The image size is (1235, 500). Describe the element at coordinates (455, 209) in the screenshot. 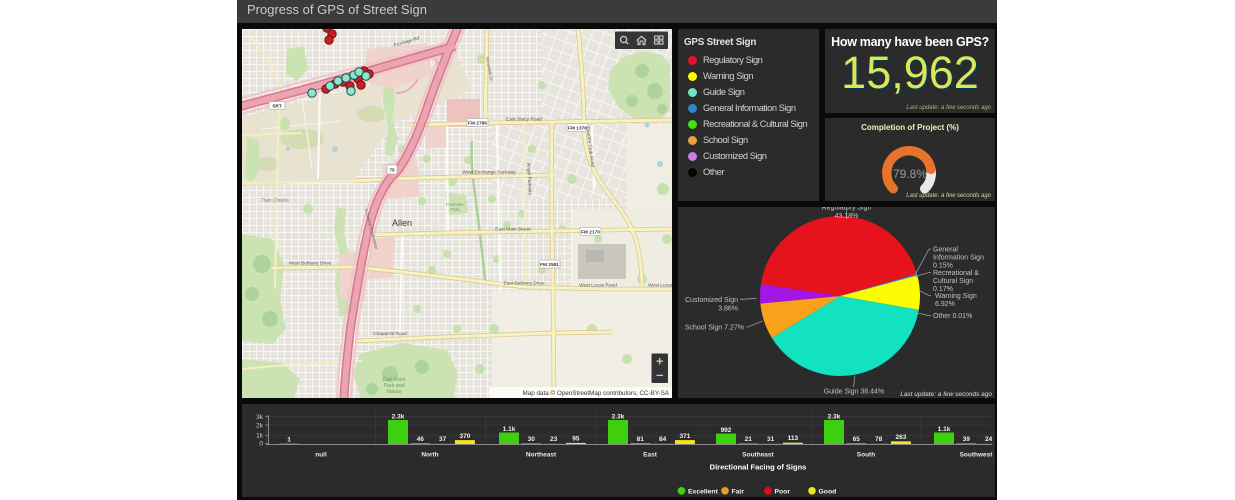

I see `svg-text: Park` at that location.